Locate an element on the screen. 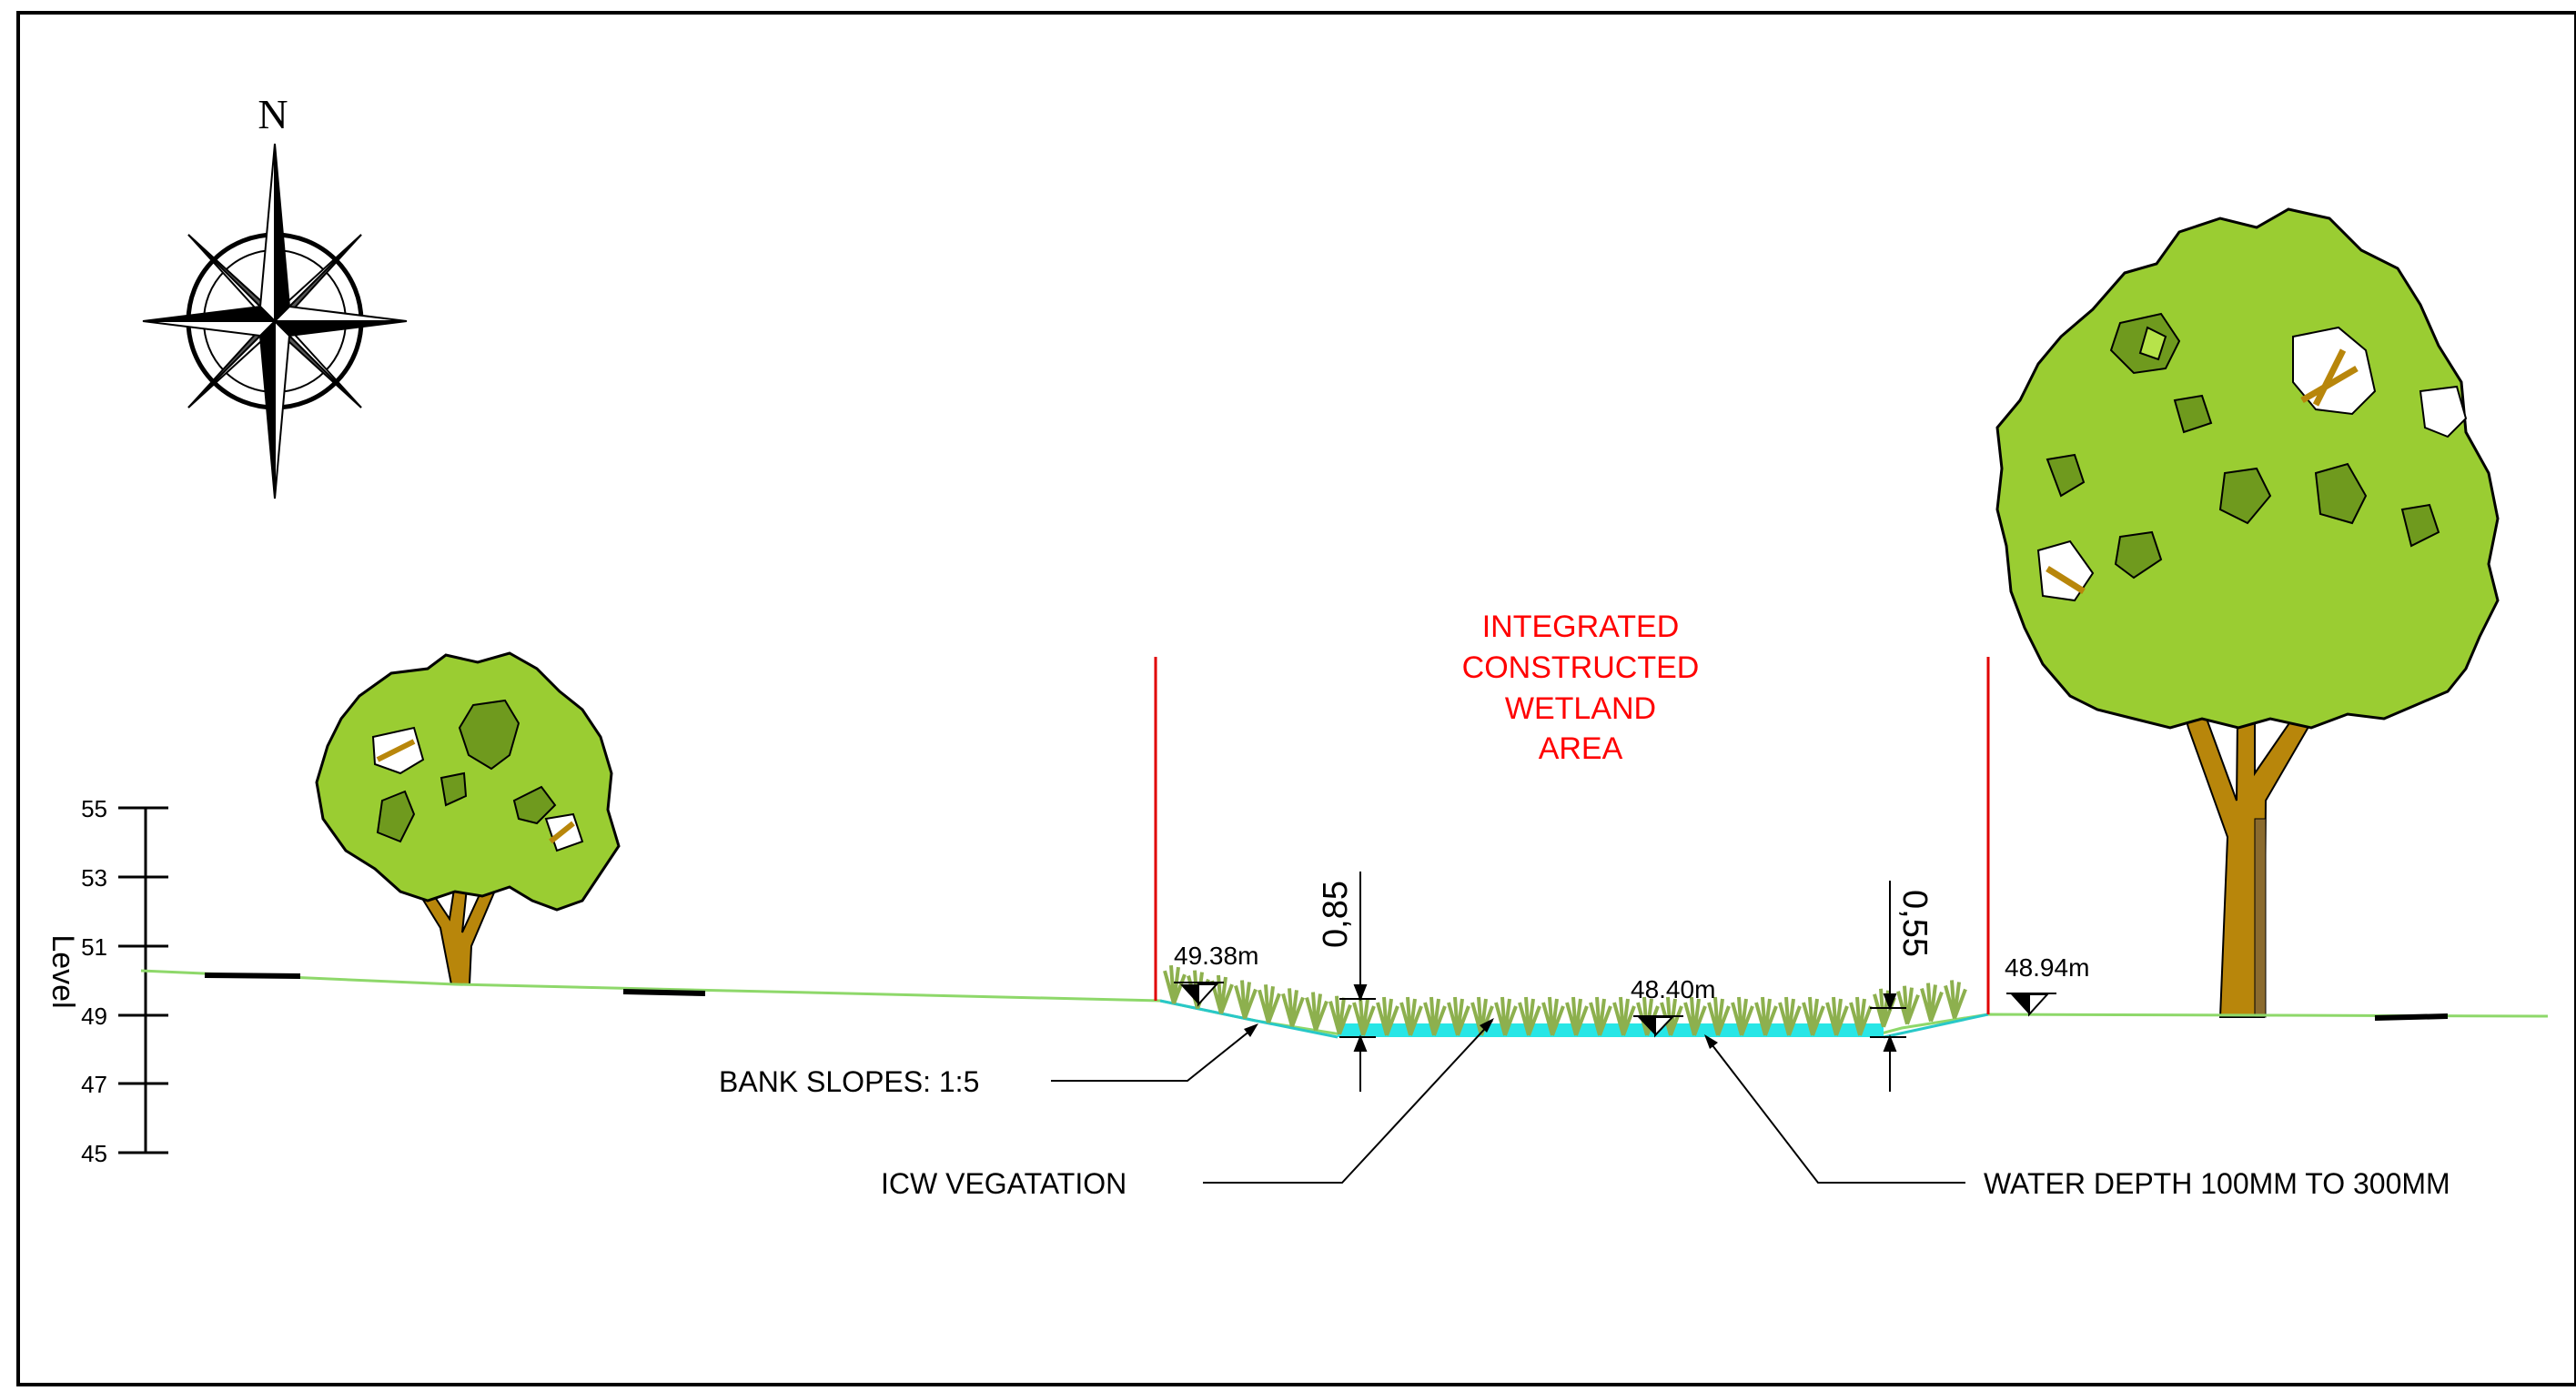 The image size is (2576, 1391). small-tree-illustration is located at coordinates (468, 818).